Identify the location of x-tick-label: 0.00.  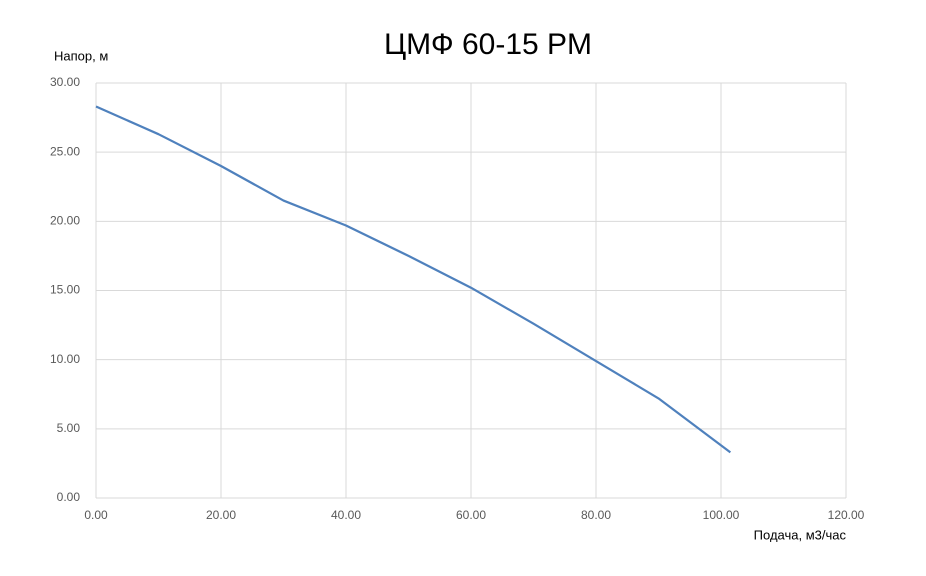
(96, 515).